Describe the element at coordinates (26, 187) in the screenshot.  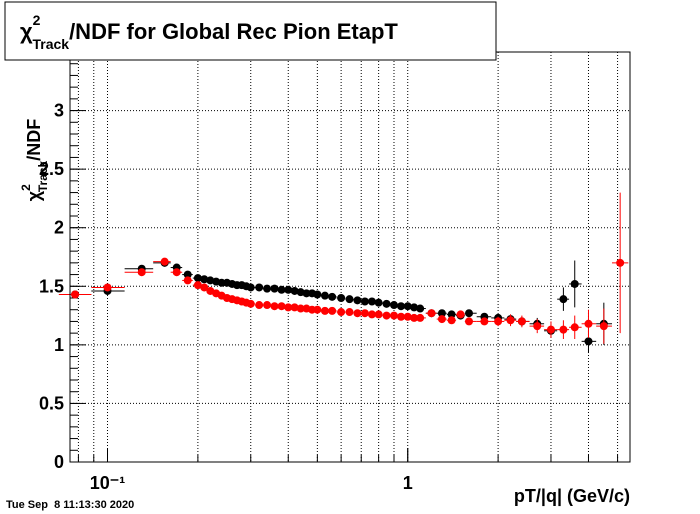
I see `y-label-sup: 2` at that location.